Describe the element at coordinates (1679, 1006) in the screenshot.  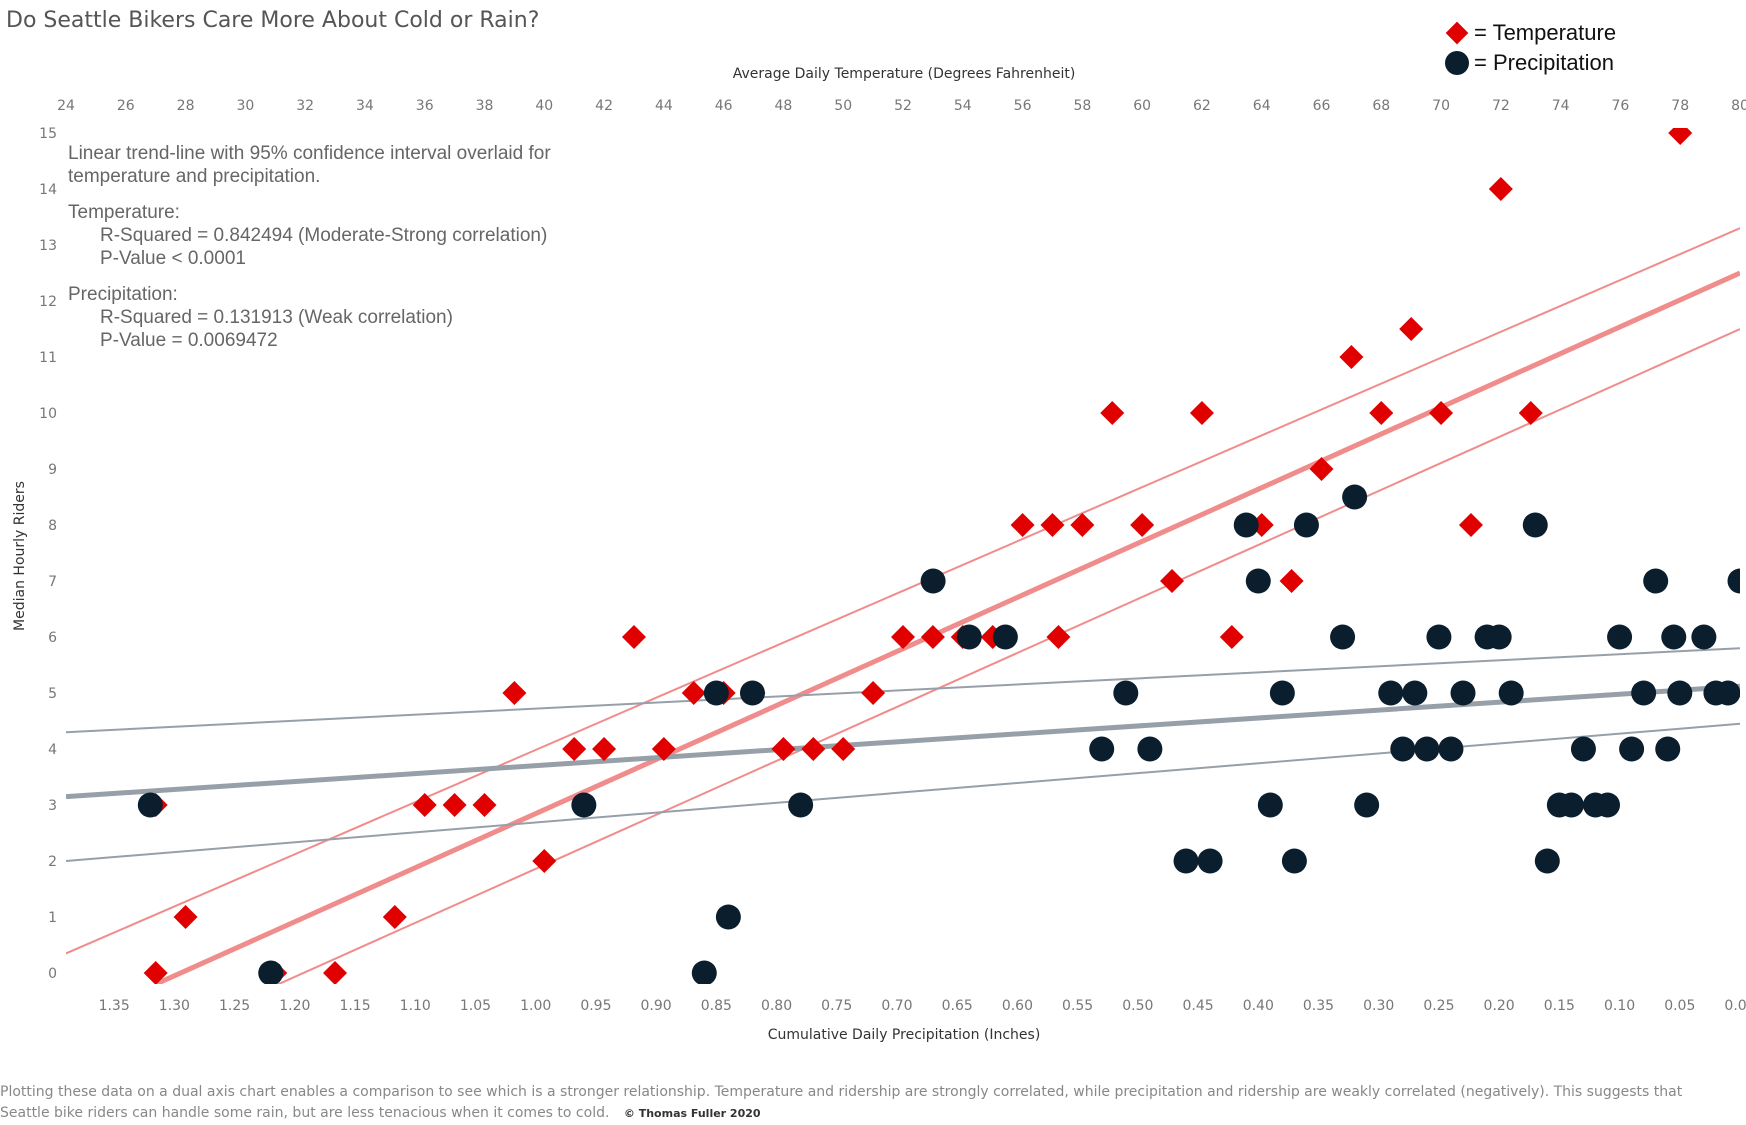
I see `x-bottom-tick-label: 0.05` at that location.